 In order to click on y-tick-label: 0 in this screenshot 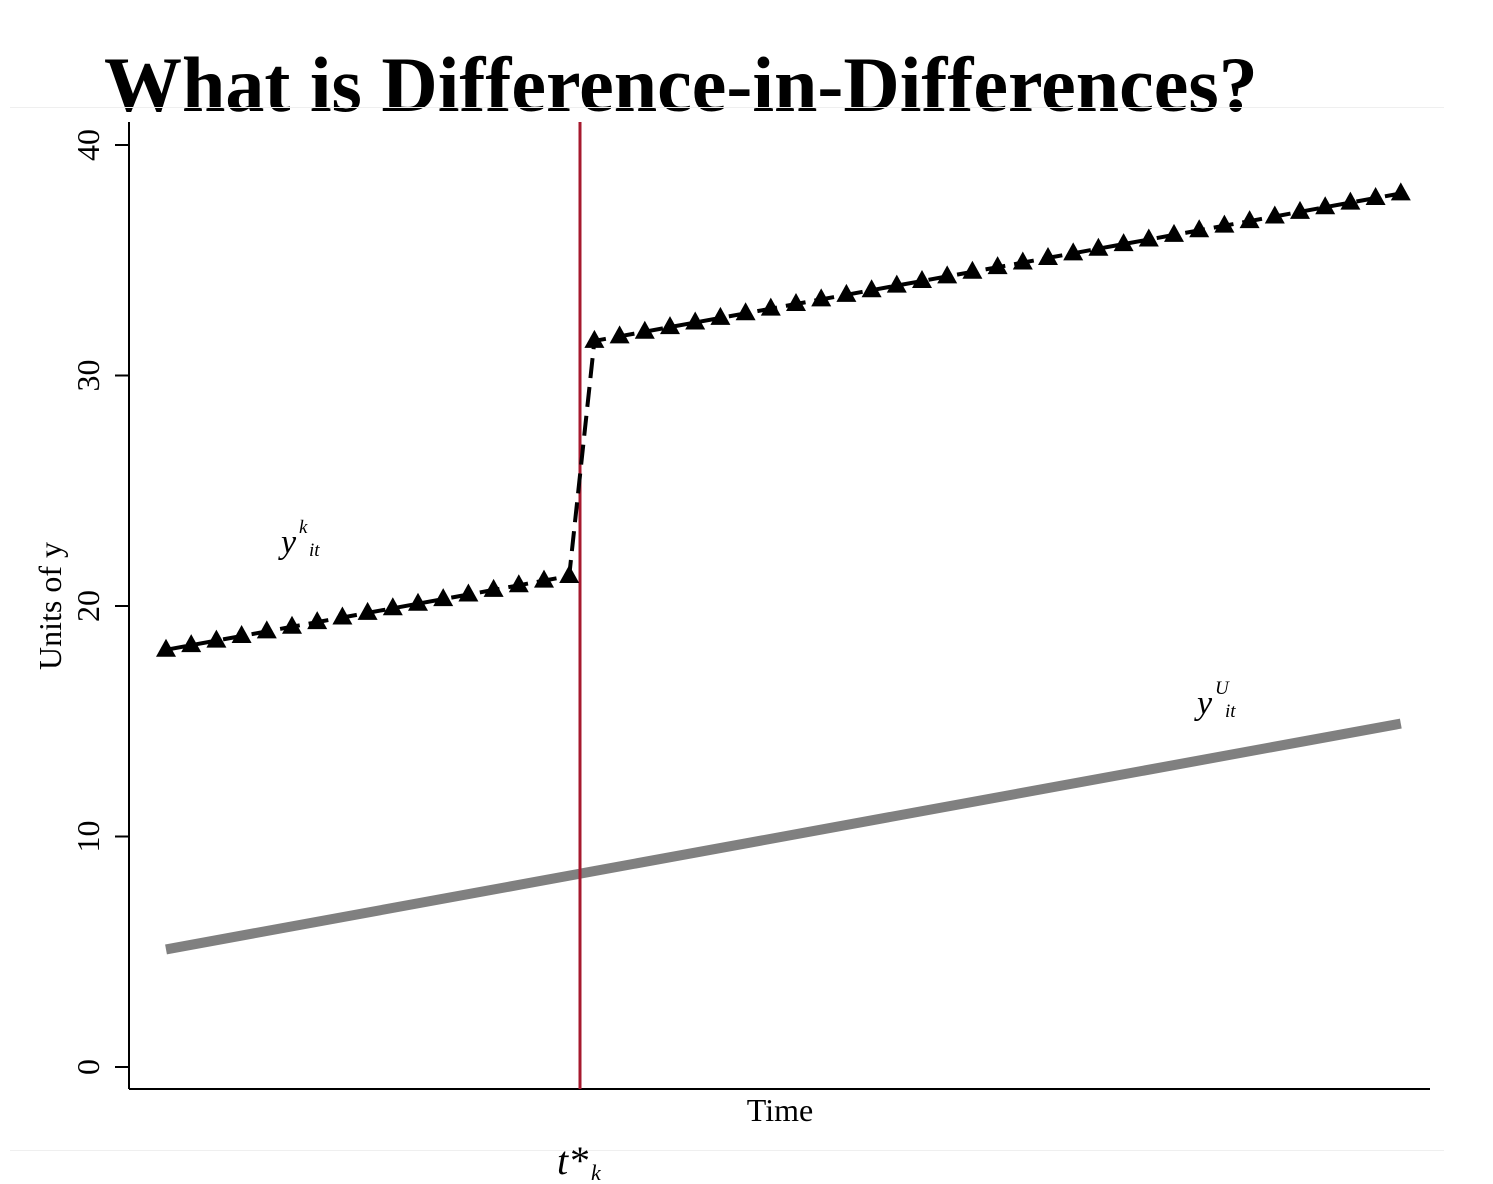, I will do `click(88, 1067)`.